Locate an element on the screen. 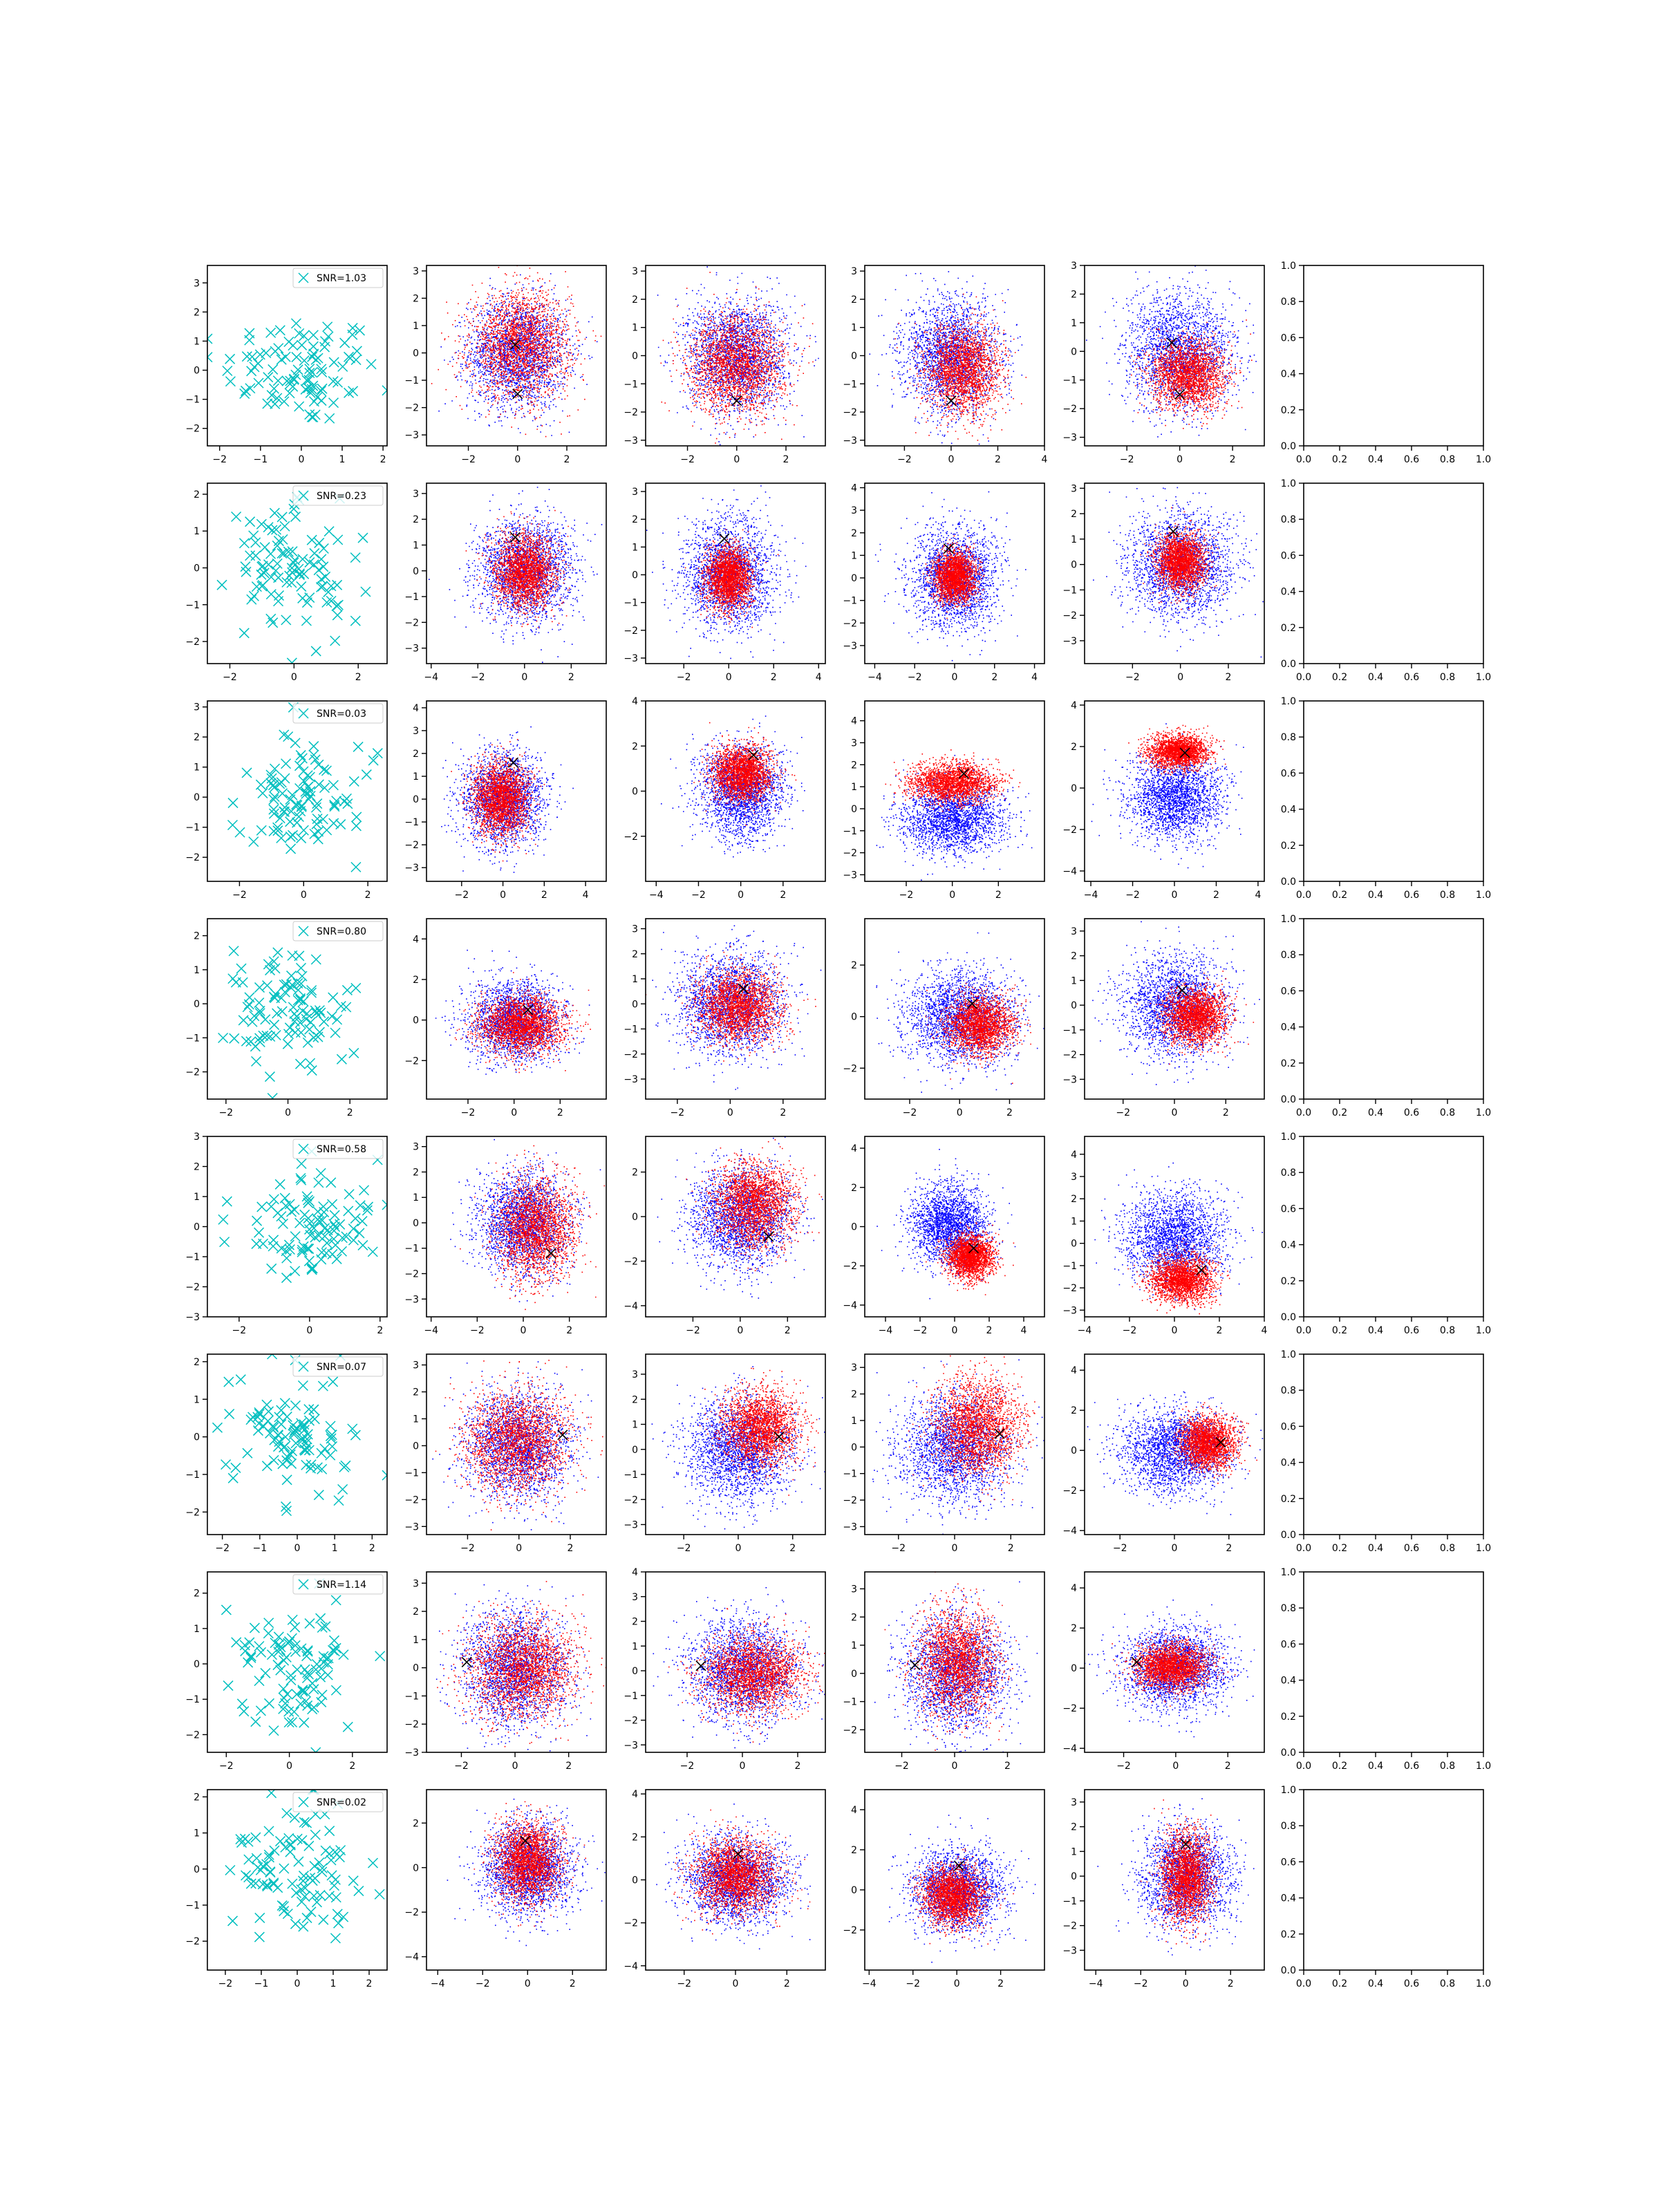 The height and width of the screenshot is (2212, 1659). empty-axes: 0.0 0.2 0.4 0.6 0.8 1.00.00.20.40.60.81.0 is located at coordinates (1386, 1670).